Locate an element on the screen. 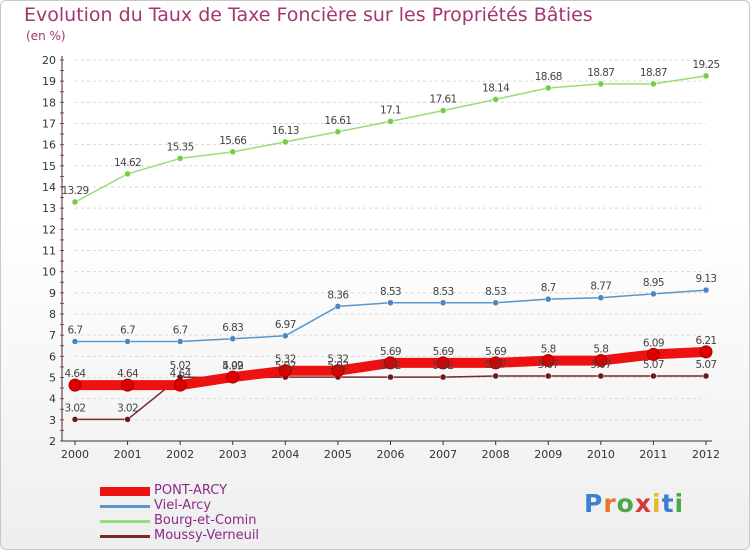 This screenshot has width=750, height=550. data-label: 6.83 is located at coordinates (232, 328).